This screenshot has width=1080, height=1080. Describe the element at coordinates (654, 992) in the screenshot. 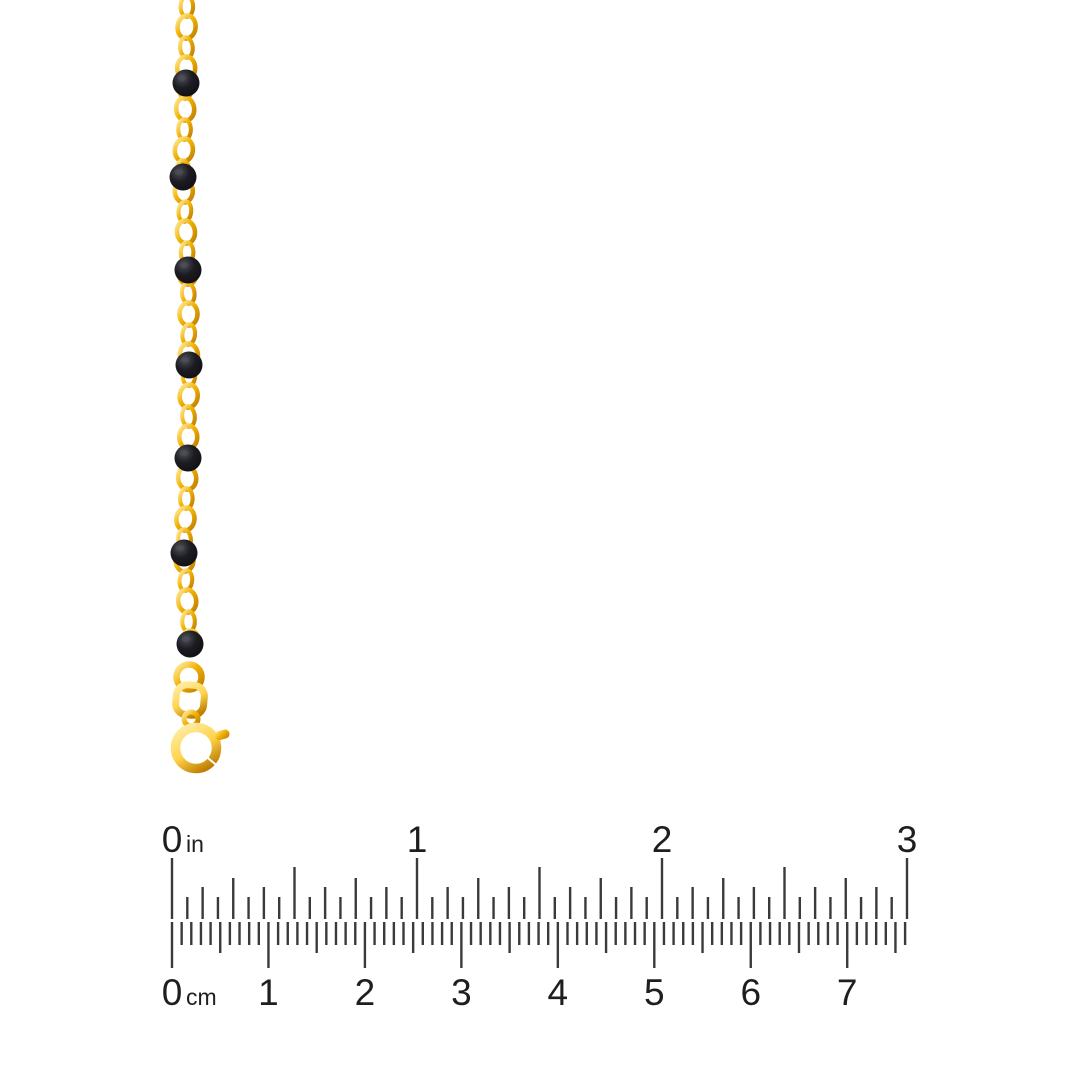

I see `cm-number-label: 5` at that location.